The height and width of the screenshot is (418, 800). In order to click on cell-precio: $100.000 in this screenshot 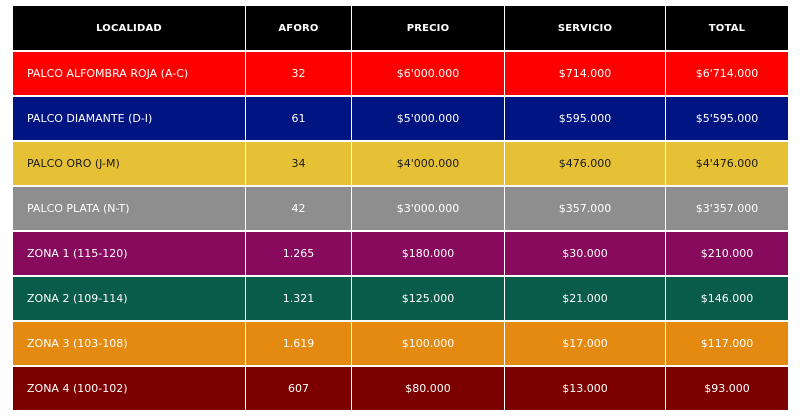, I will do `click(428, 344)`.